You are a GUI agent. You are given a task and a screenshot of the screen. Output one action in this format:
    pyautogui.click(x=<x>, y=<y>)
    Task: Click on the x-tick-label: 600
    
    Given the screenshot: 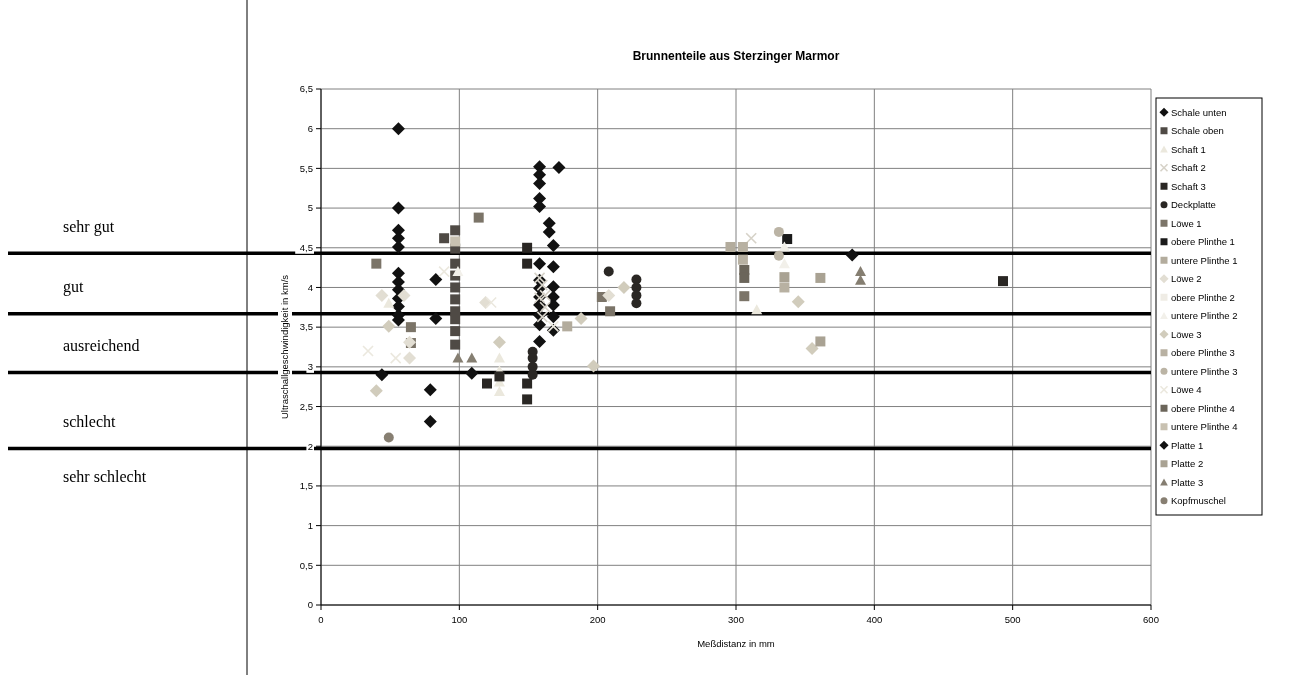 What is the action you would take?
    pyautogui.click(x=1151, y=619)
    